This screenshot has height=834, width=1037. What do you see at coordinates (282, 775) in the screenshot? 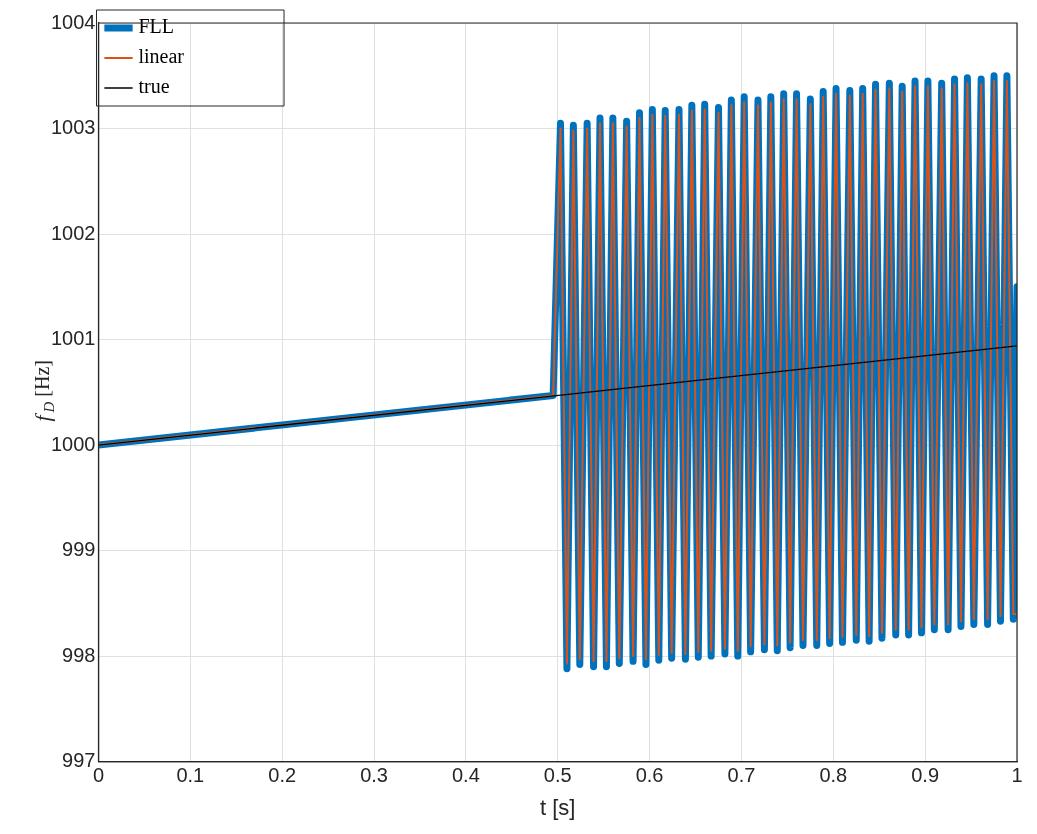
I see `x-tick-label: 0.2` at bounding box center [282, 775].